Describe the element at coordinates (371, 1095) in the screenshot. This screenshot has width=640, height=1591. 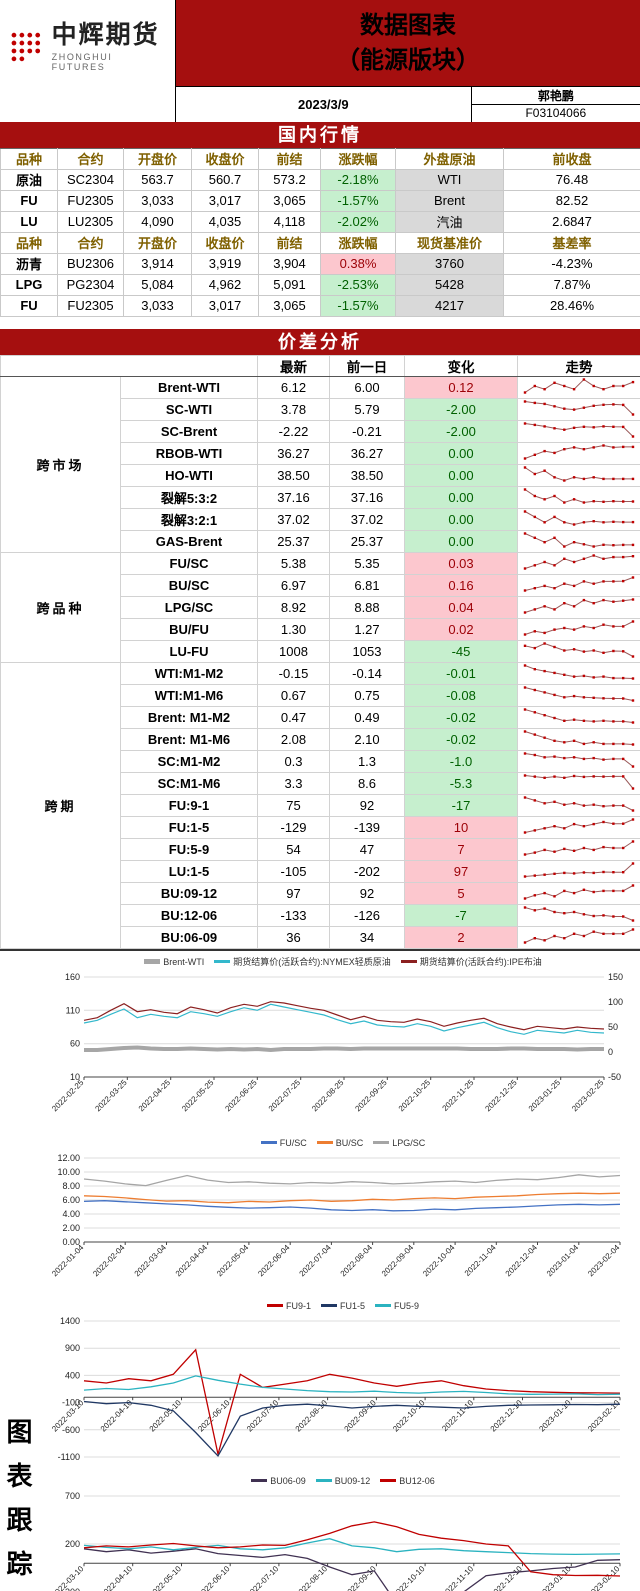
I see `svg-text: 2022-09-25` at that location.